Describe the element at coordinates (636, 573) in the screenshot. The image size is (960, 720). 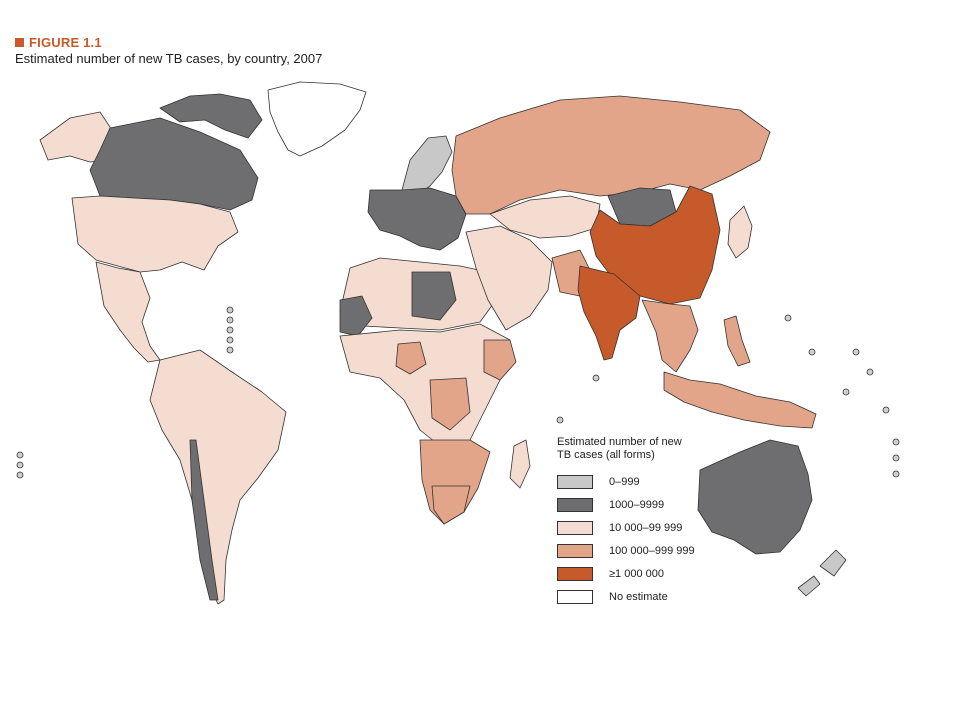
I see `legend-label: ≥1 000 000` at that location.